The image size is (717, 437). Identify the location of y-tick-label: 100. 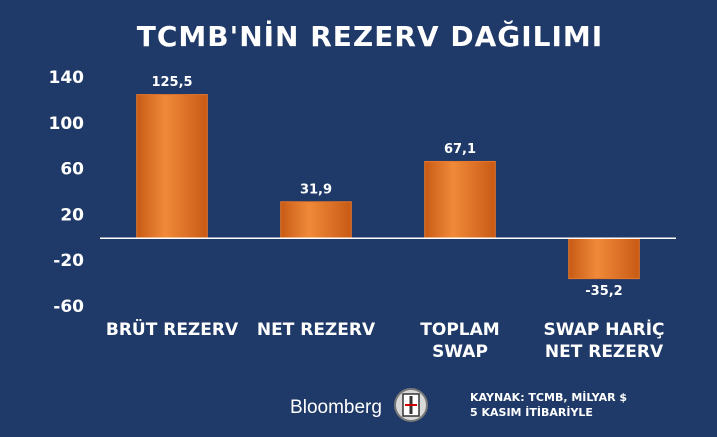
(67, 124).